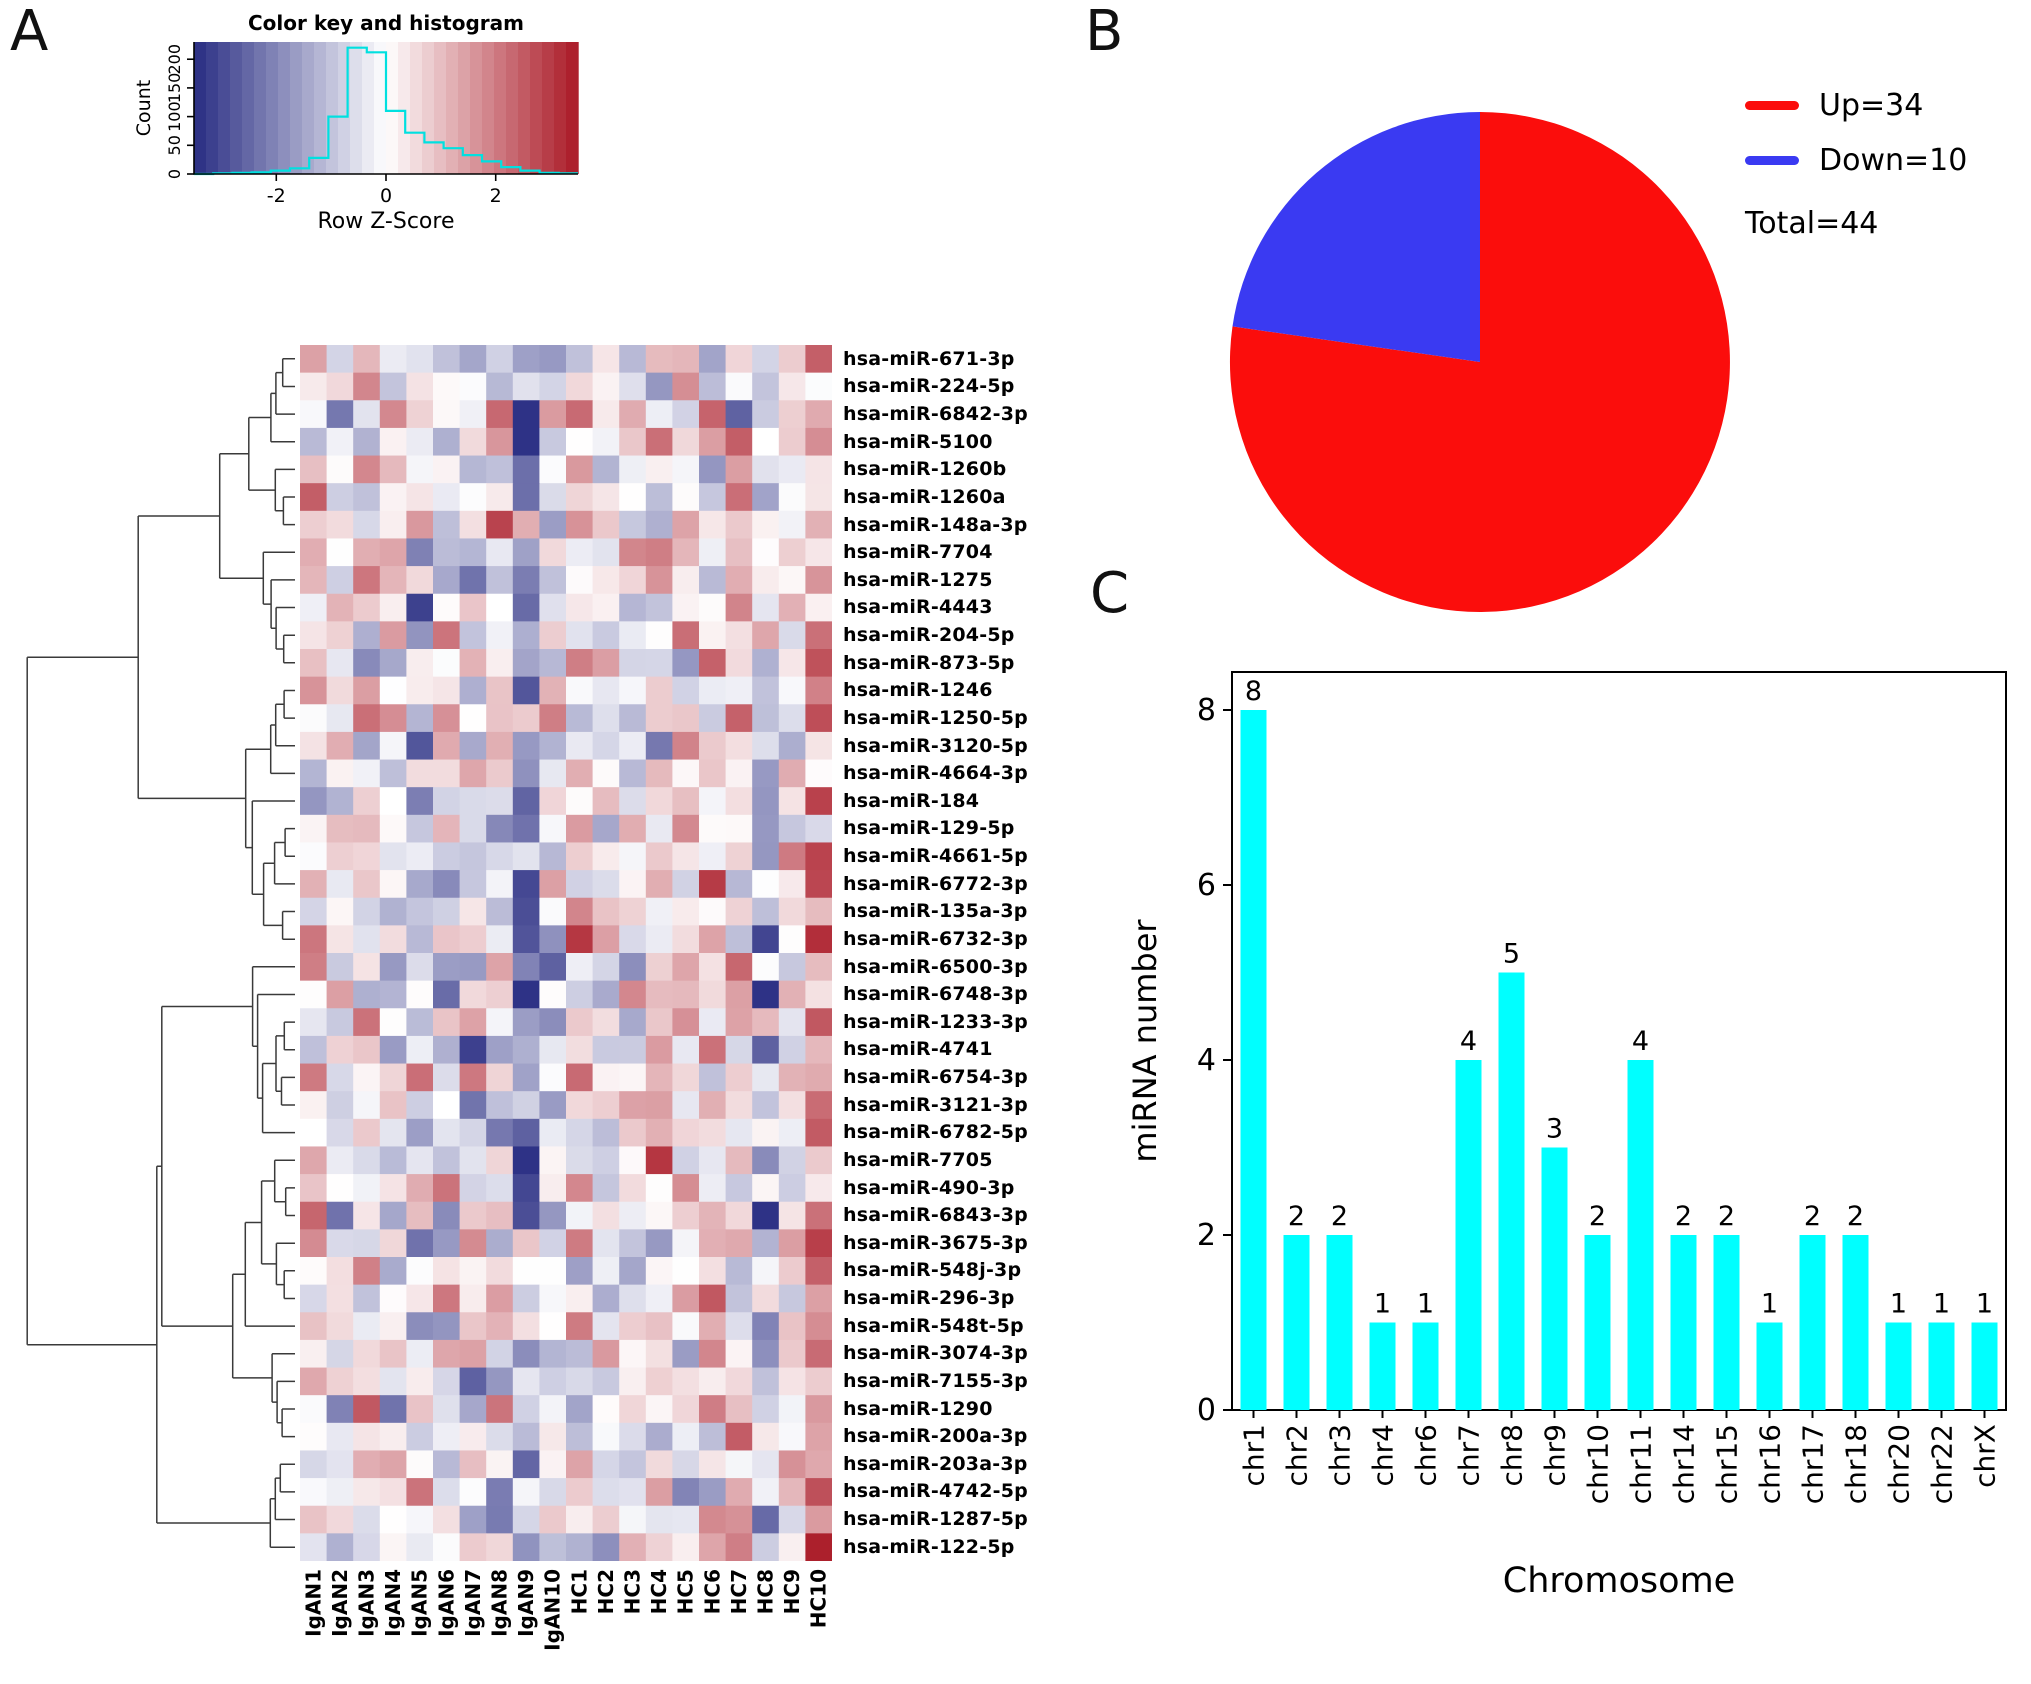 This screenshot has height=1684, width=2031. What do you see at coordinates (935, 1215) in the screenshot?
I see `heatmap-row-label: hsa-miR-6843-3p` at bounding box center [935, 1215].